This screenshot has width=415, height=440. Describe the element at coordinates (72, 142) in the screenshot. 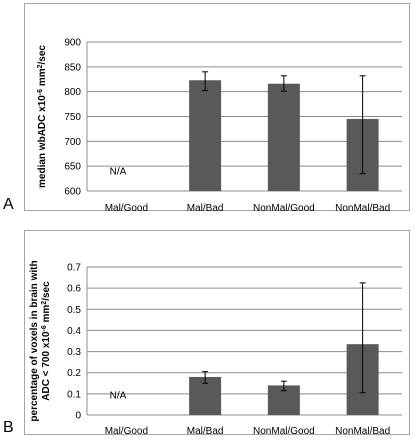

I see `y-tick-label: 700` at that location.